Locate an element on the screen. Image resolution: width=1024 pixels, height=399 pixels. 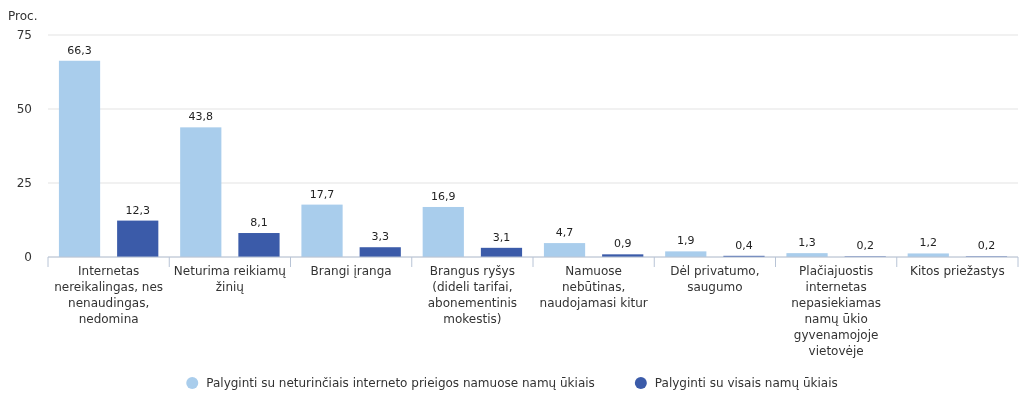
x-tick-label: Brangi įranga is located at coordinates (351, 271).